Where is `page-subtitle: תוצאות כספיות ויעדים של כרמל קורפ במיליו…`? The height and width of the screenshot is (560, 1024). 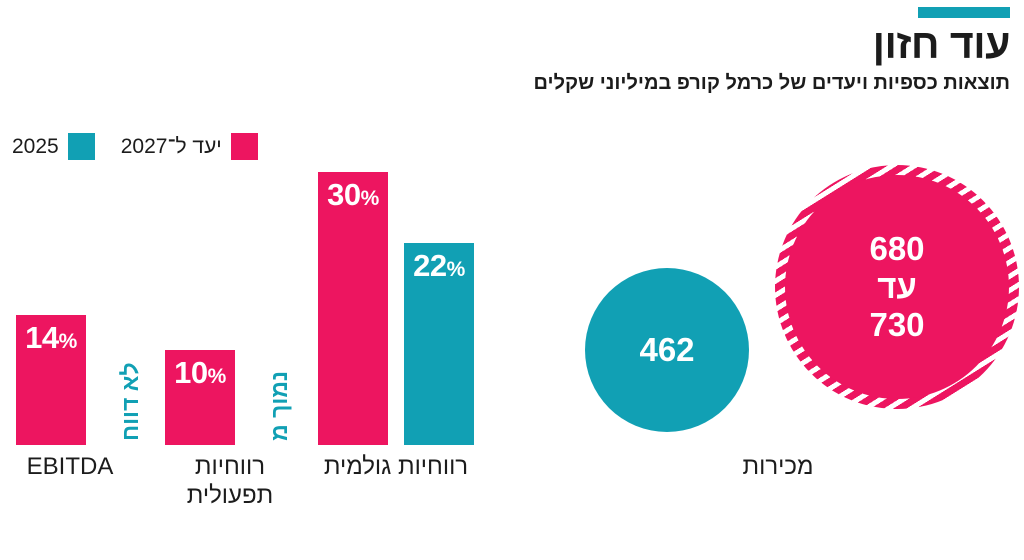 page-subtitle: תוצאות כספיות ויעדים של כרמל קורפ במיליו… is located at coordinates (771, 83).